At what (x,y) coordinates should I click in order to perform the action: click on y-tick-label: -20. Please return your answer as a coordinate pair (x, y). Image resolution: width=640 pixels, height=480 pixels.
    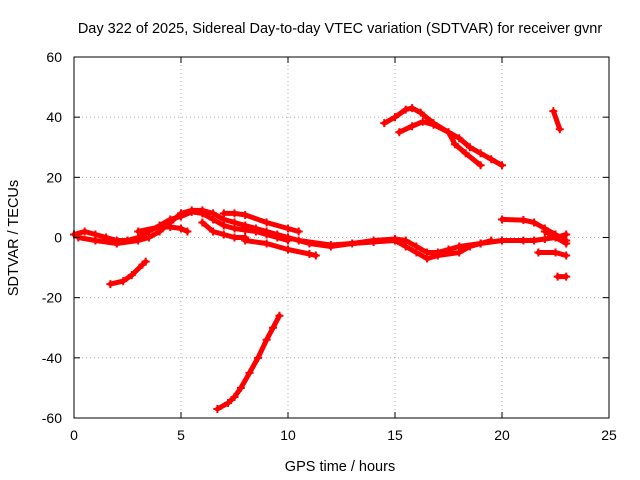
    Looking at the image, I should click on (52, 298).